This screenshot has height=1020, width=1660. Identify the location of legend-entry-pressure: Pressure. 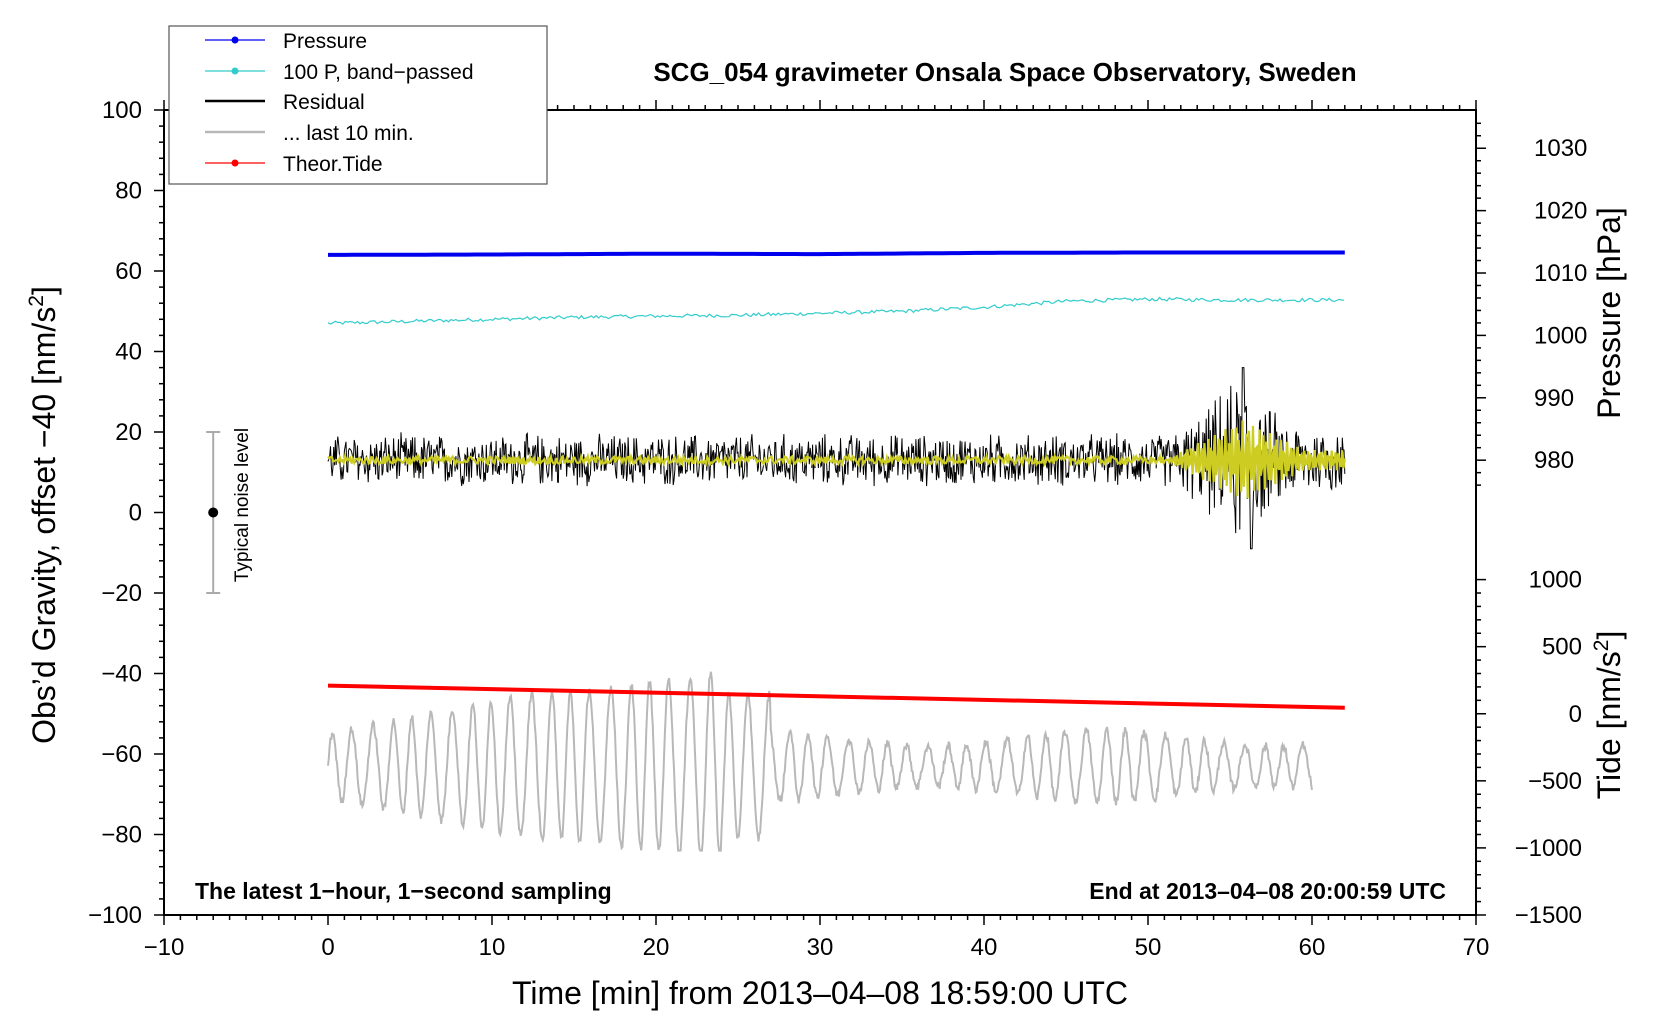
(286, 41).